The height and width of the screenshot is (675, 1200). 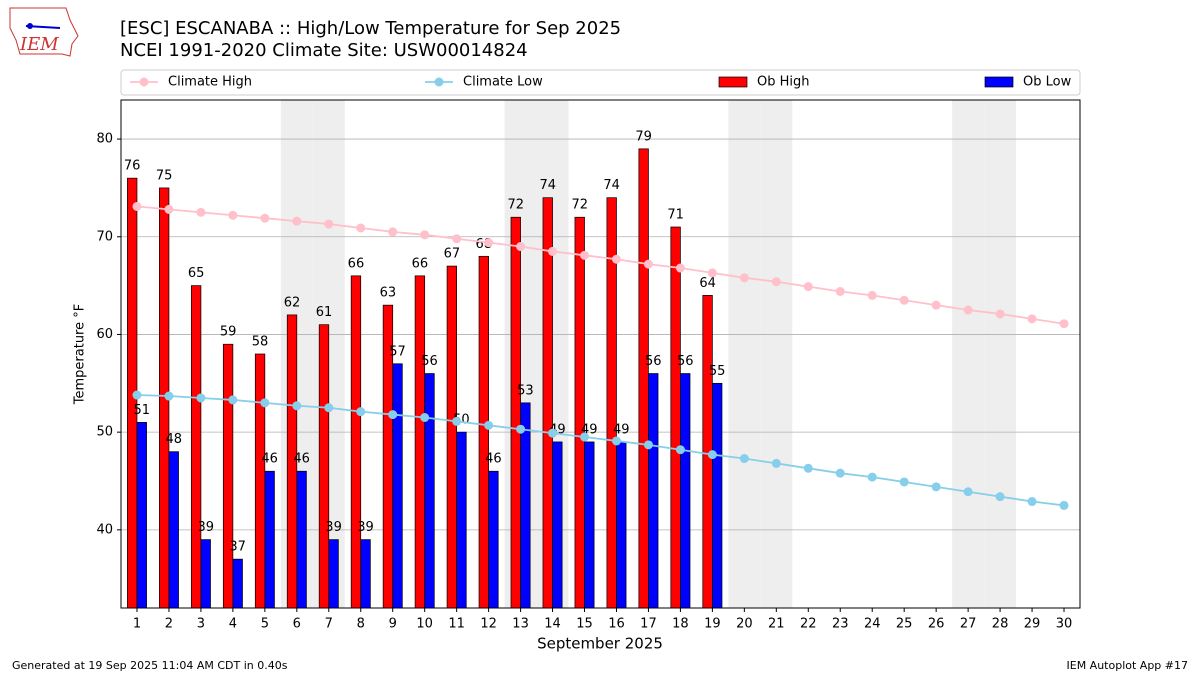 What do you see at coordinates (104, 529) in the screenshot?
I see `y-tick-label: 40` at bounding box center [104, 529].